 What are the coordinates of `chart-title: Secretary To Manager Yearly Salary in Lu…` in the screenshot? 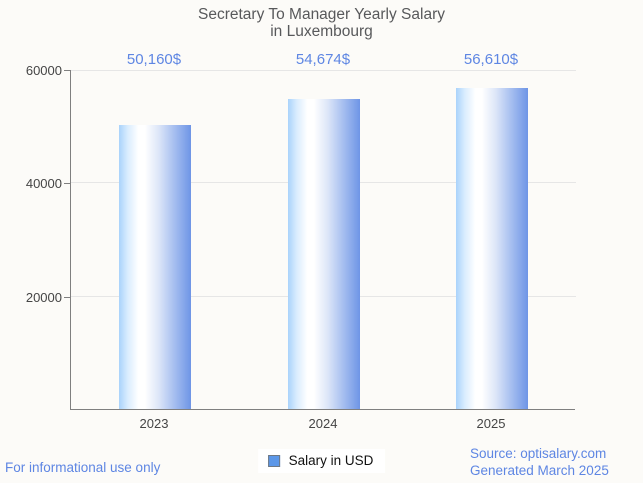 It's located at (321, 23).